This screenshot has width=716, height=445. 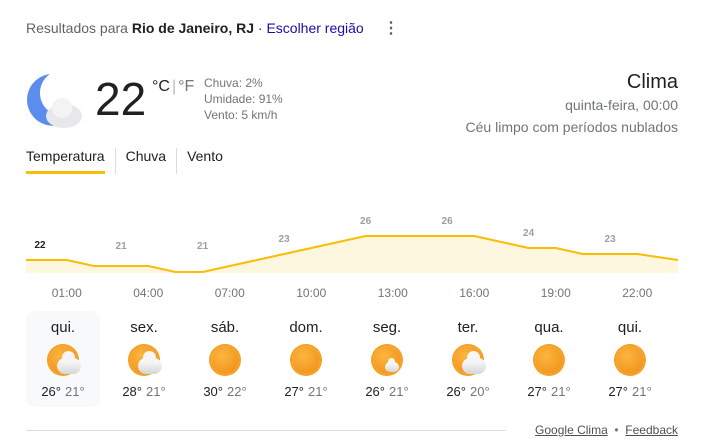 I want to click on low-temp: 20°, so click(x=480, y=391).